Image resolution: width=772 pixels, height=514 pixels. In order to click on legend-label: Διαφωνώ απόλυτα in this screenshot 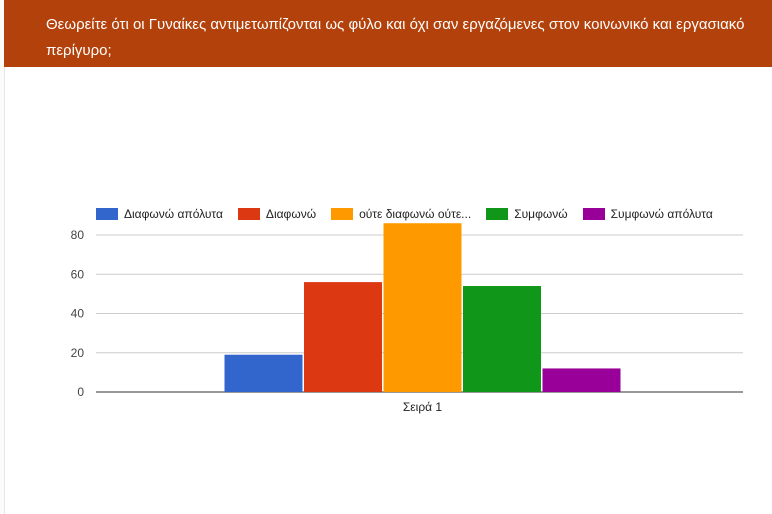, I will do `click(173, 214)`.